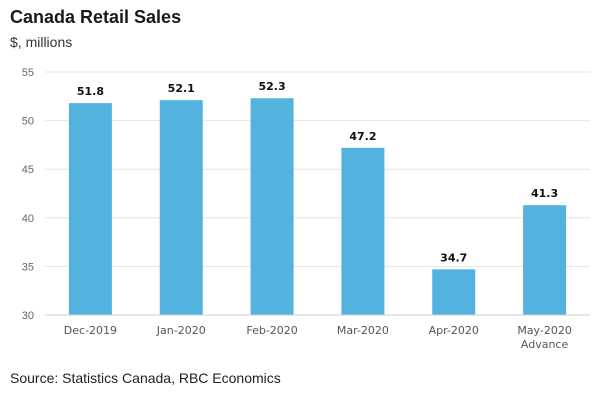 This screenshot has width=600, height=400. I want to click on data-label: 47.2, so click(362, 136).